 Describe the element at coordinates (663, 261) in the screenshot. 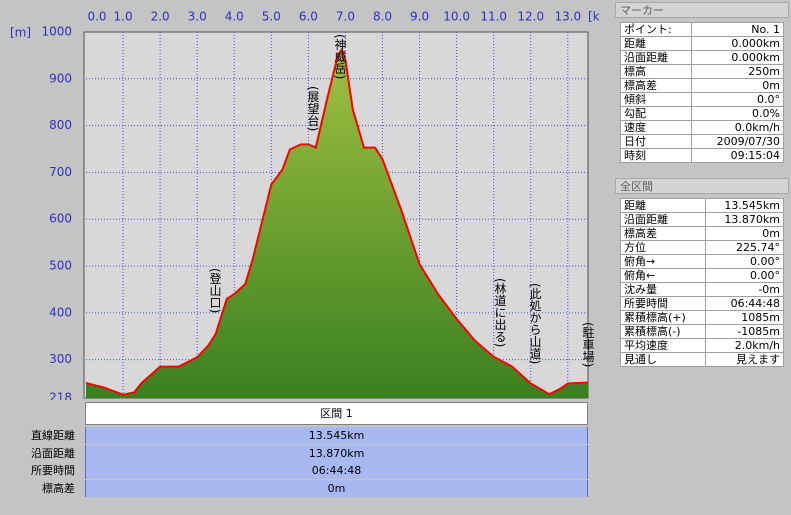

I see `row-label: 俯角→` at that location.